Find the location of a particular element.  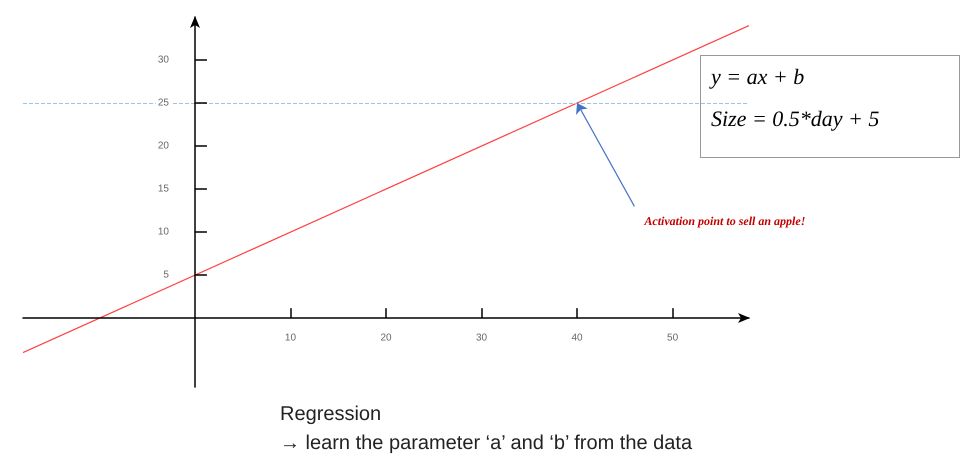

y-tick-label: 5 is located at coordinates (166, 275).